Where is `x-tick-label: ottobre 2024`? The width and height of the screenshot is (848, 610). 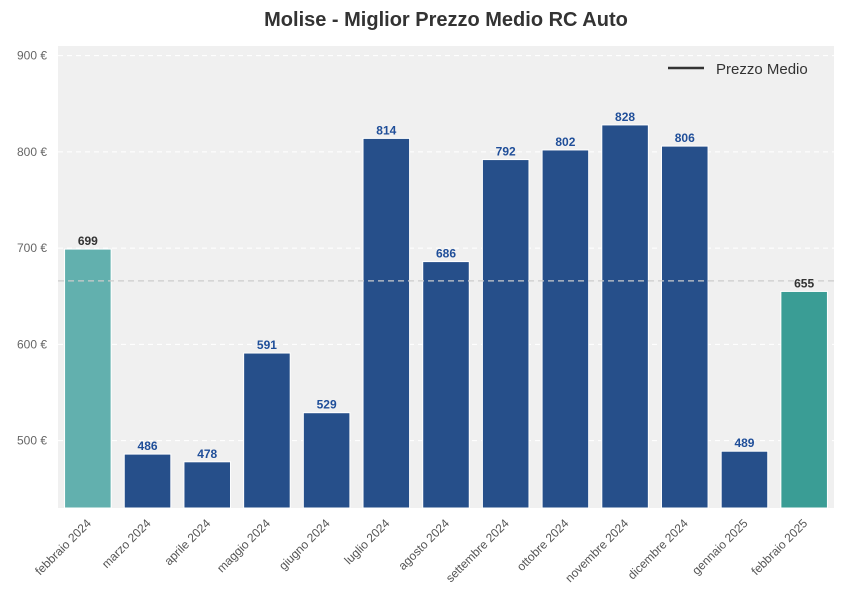 x-tick-label: ottobre 2024 is located at coordinates (543, 545).